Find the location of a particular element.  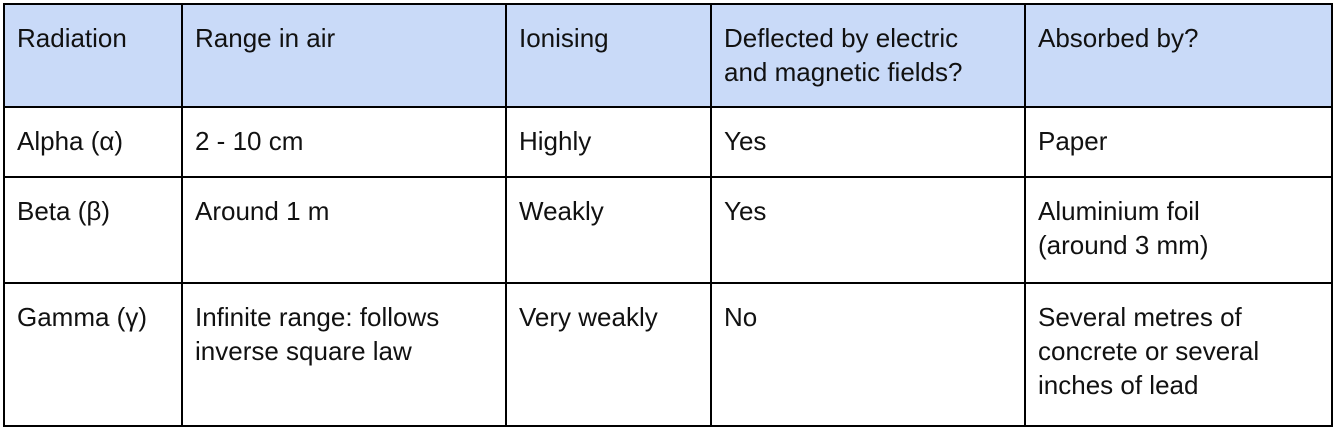

header-cell: Absorbed by? is located at coordinates (1178, 55).